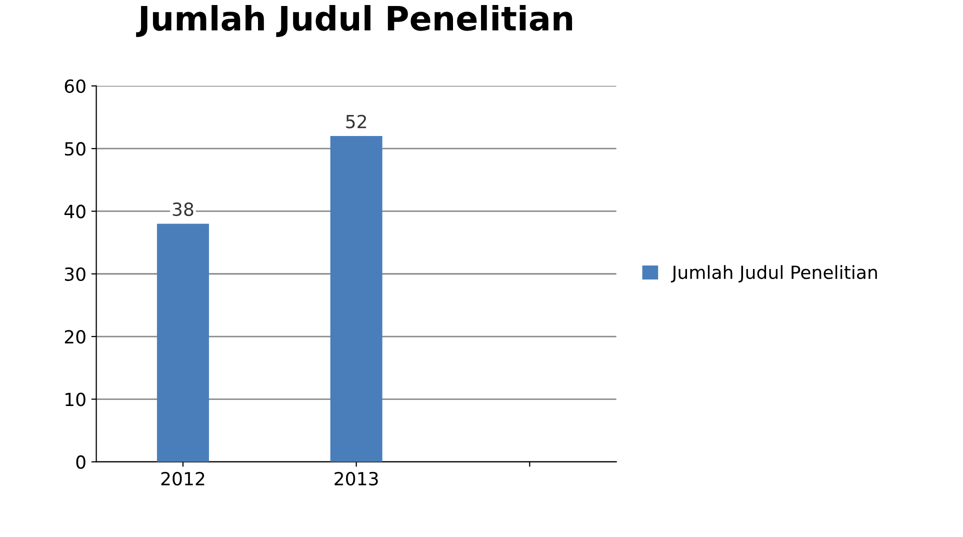 Image resolution: width=963 pixels, height=537 pixels. I want to click on x-tick-label: 2012, so click(182, 479).